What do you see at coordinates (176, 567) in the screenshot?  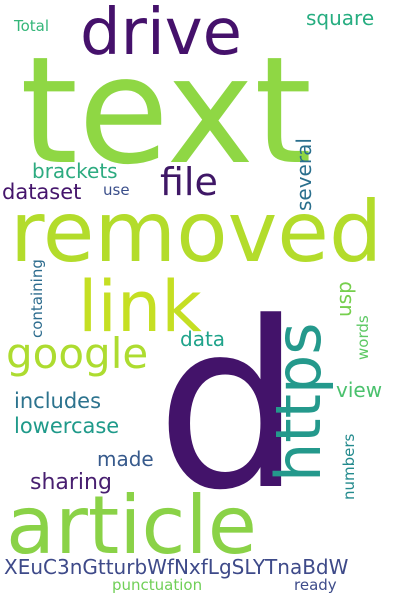 I see `word-long-token: XEuC3nGtturbWfNxfLgSLYTnaBdW` at bounding box center [176, 567].